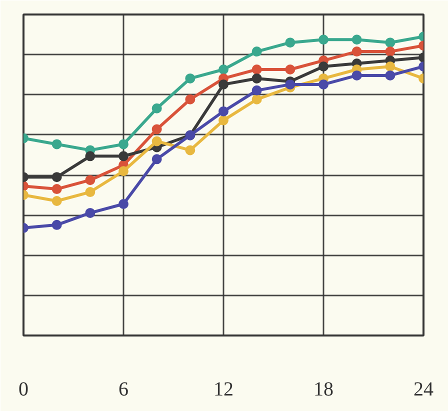  Describe the element at coordinates (424, 389) in the screenshot. I see `x-tick-label: 24` at that location.